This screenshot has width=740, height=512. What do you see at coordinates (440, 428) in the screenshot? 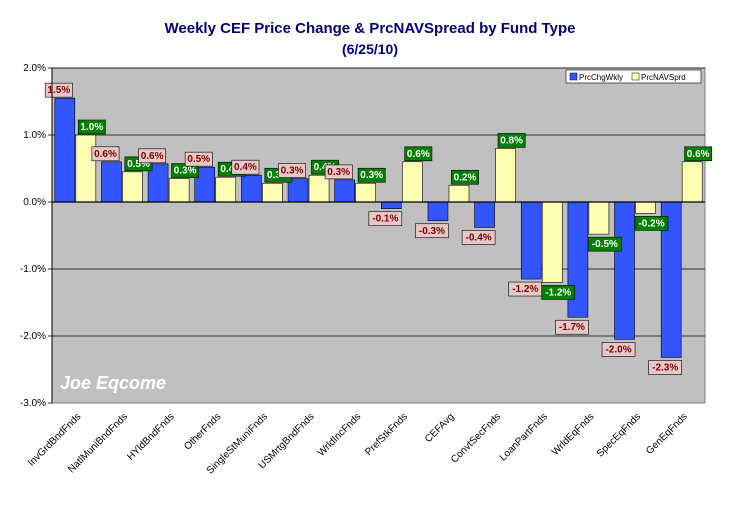
I see `x-category-label: CEFAvg` at bounding box center [440, 428].